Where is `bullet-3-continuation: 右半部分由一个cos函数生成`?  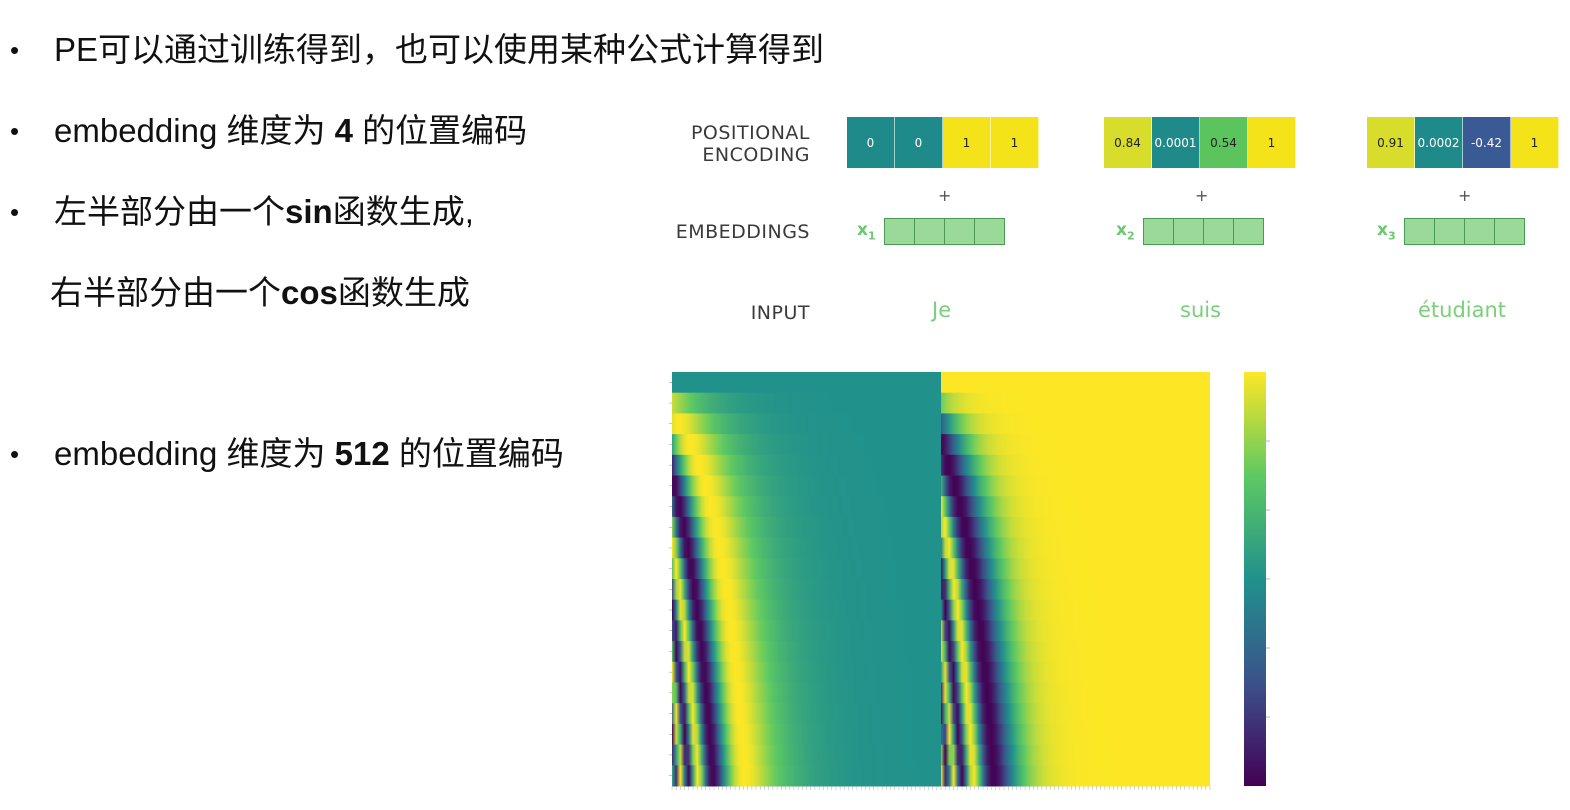
bullet-3-continuation: 右半部分由一个cos函数生成 is located at coordinates (260, 293).